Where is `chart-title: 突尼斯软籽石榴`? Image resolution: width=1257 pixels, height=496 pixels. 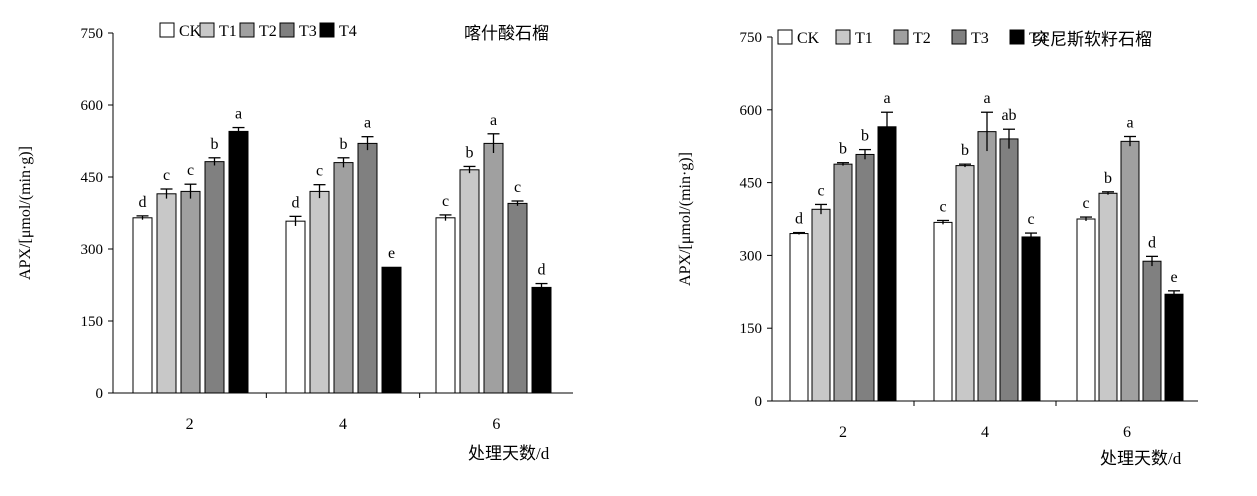 chart-title: 突尼斯软籽石榴 is located at coordinates (1092, 39).